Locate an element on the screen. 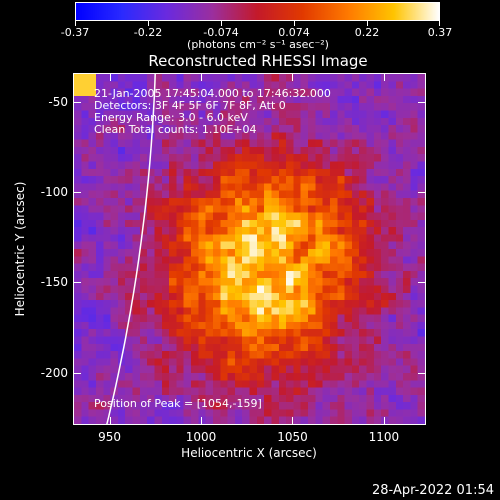  annotation-time: 21-Jan-2005 17:45:04.000 to 17:46:32.000 is located at coordinates (212, 93).